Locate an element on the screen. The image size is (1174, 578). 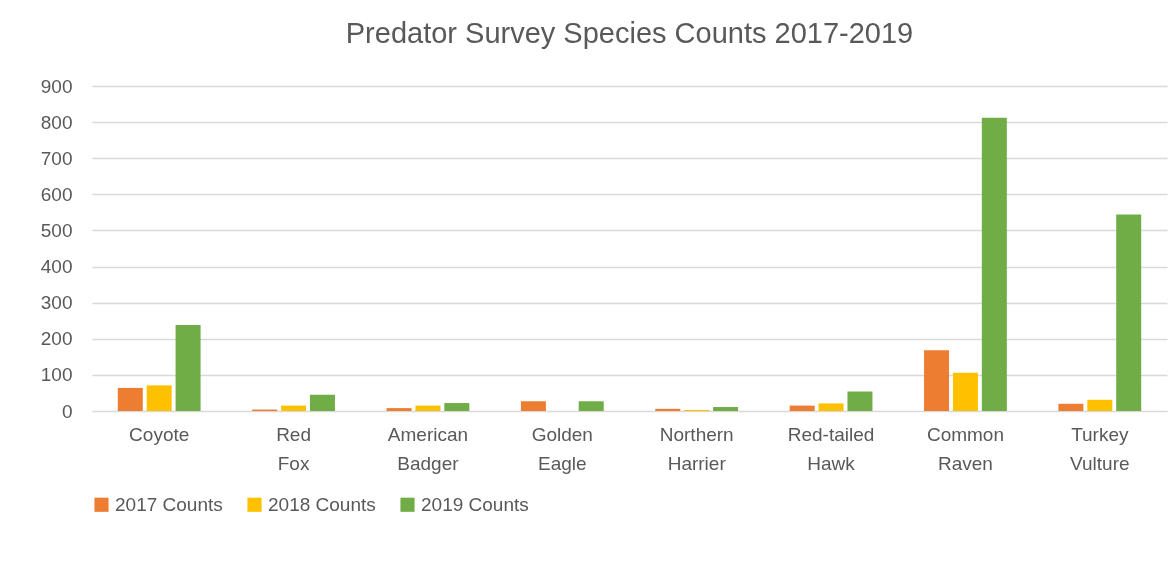
chart-title: Predator Survey Species Counts 2017-2019 is located at coordinates (629, 33).